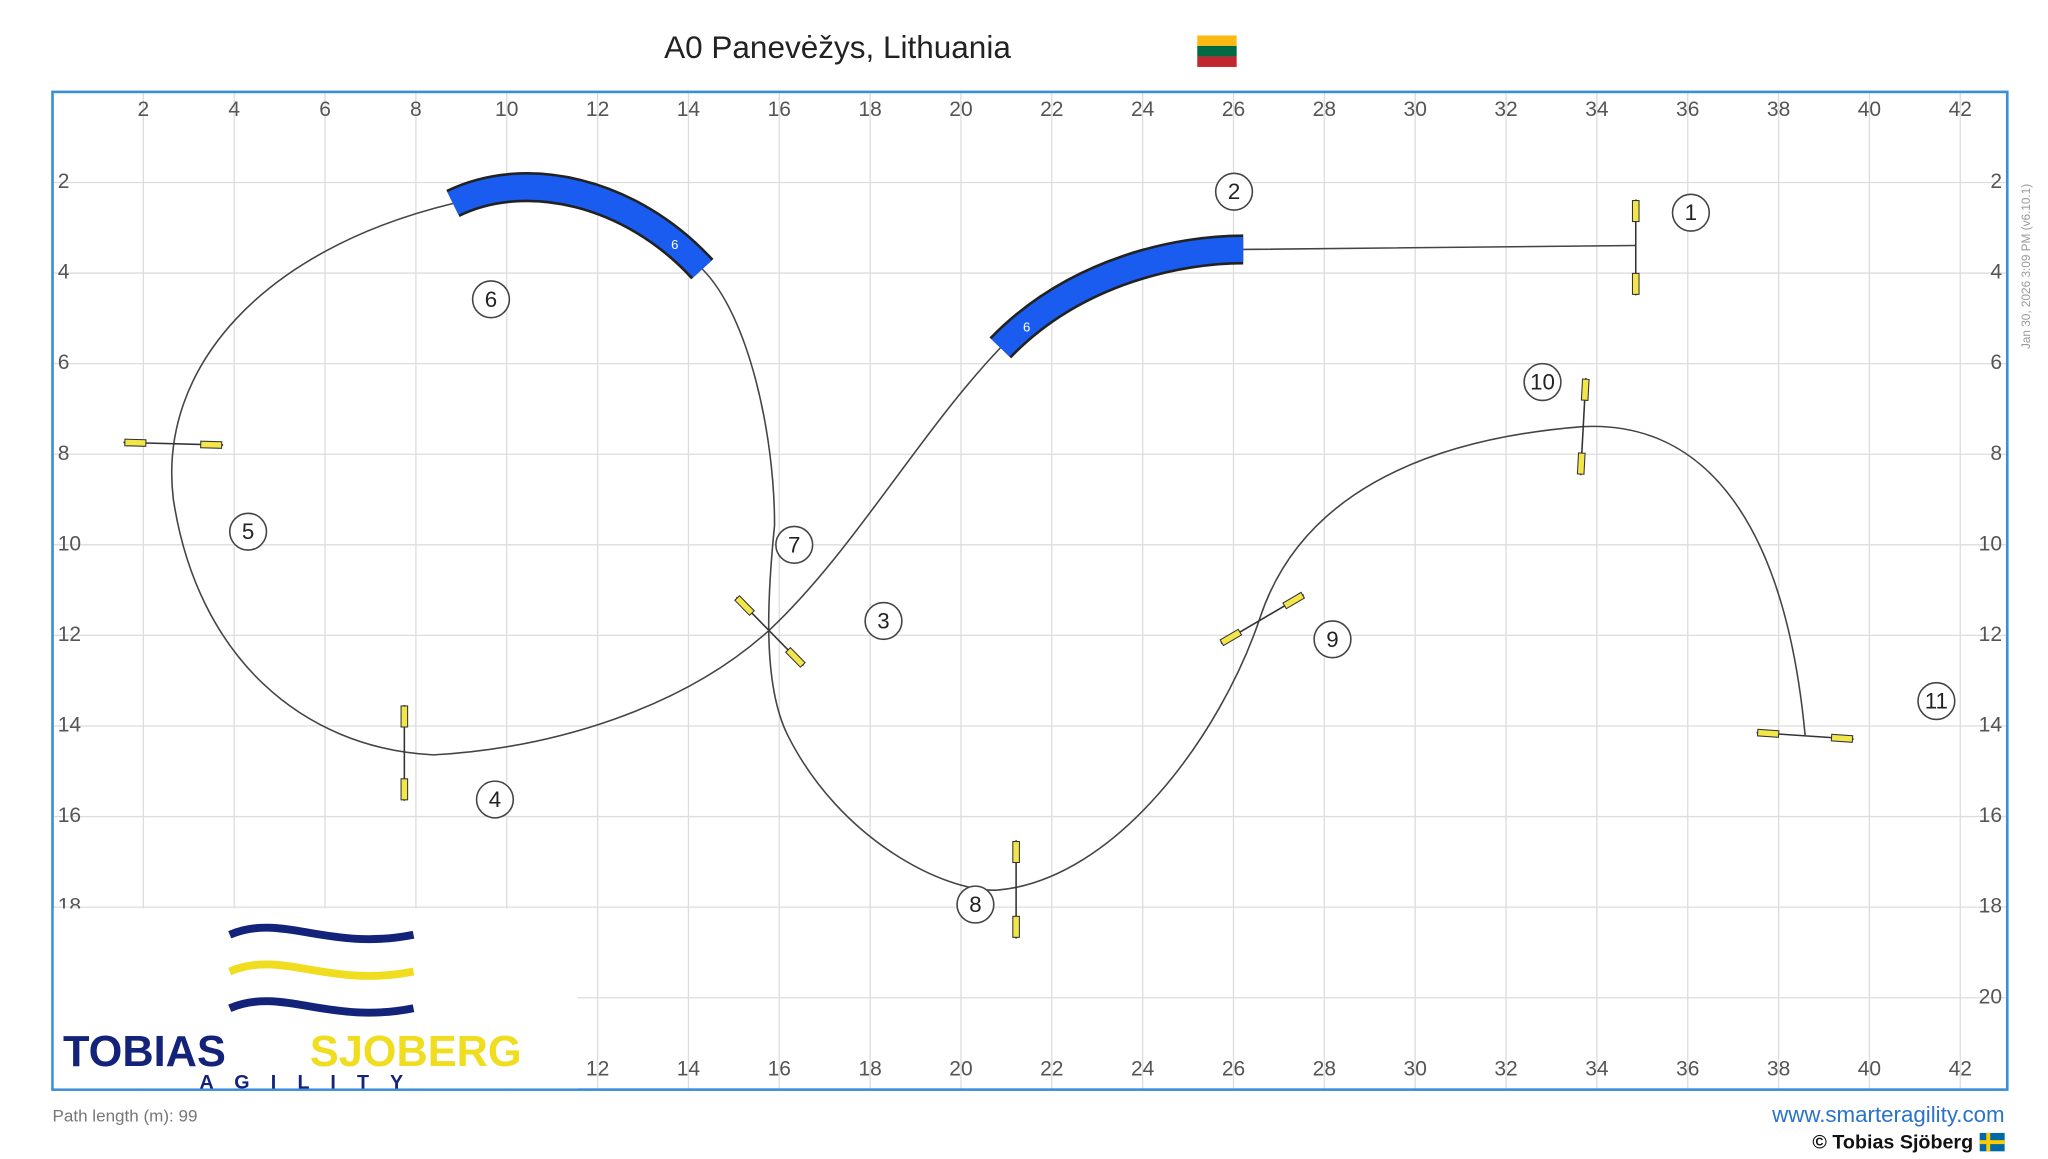 The width and height of the screenshot is (2048, 1159). I want to click on logo-name: TOBIAS, so click(144, 1052).